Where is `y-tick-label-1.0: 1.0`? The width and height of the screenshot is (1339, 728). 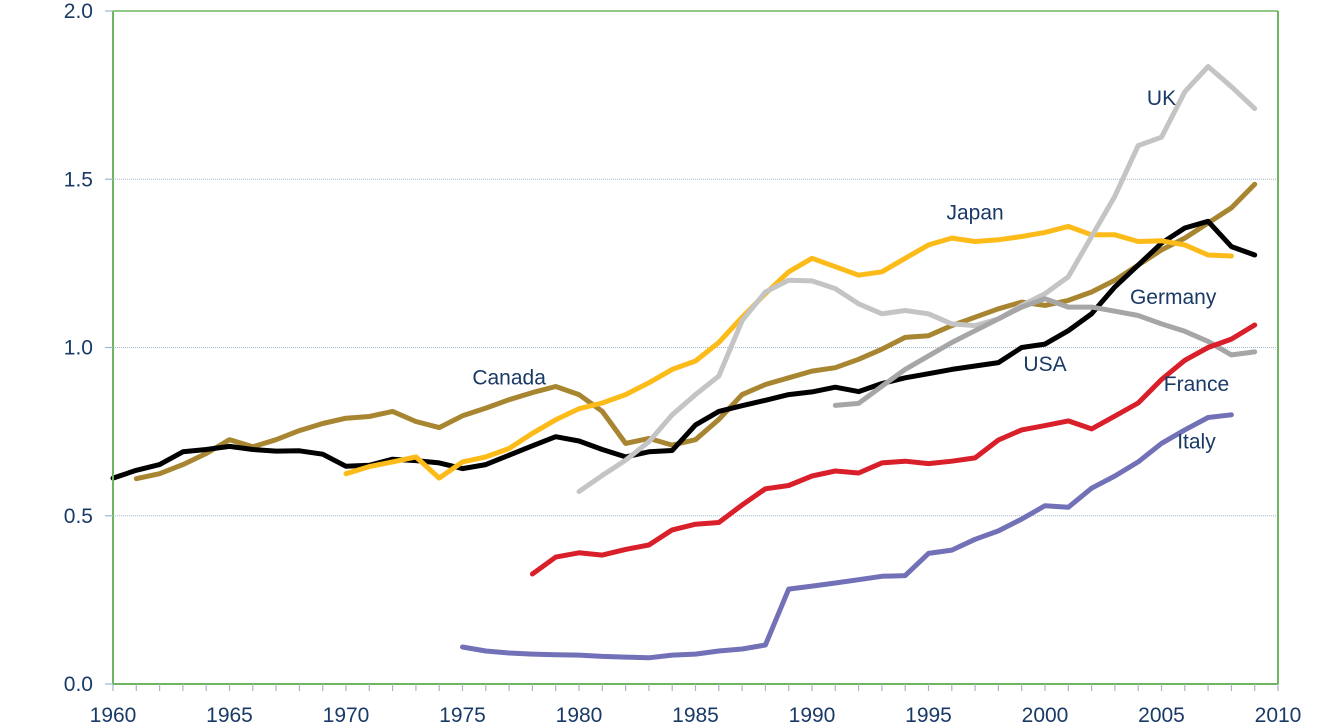 y-tick-label-1.0: 1.0 is located at coordinates (78, 348).